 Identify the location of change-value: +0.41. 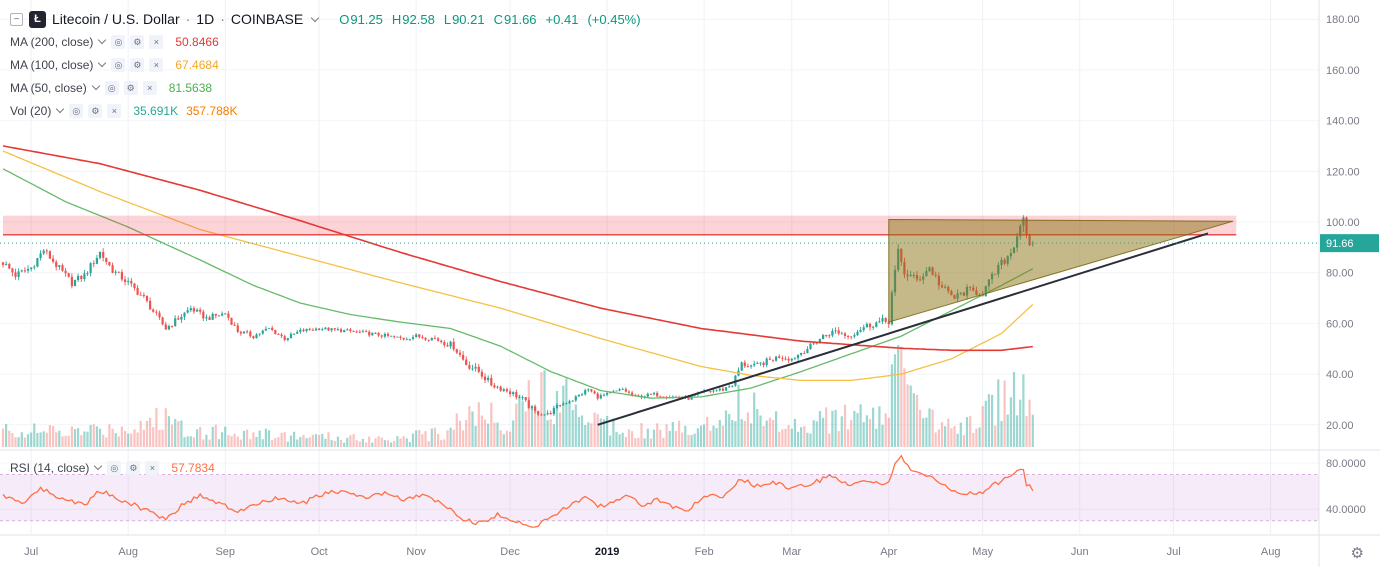
(562, 19).